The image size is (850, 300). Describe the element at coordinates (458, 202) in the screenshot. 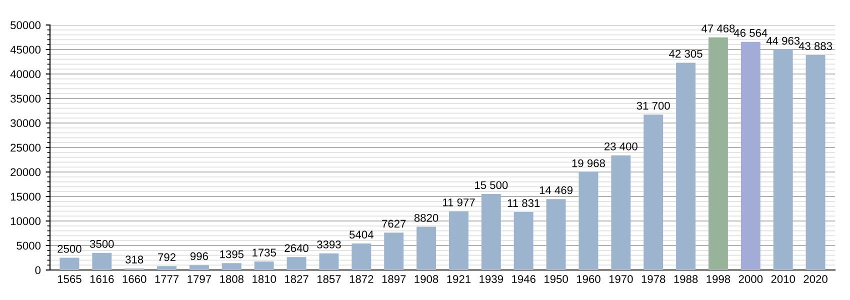

I see `data-label: 11 977` at that location.